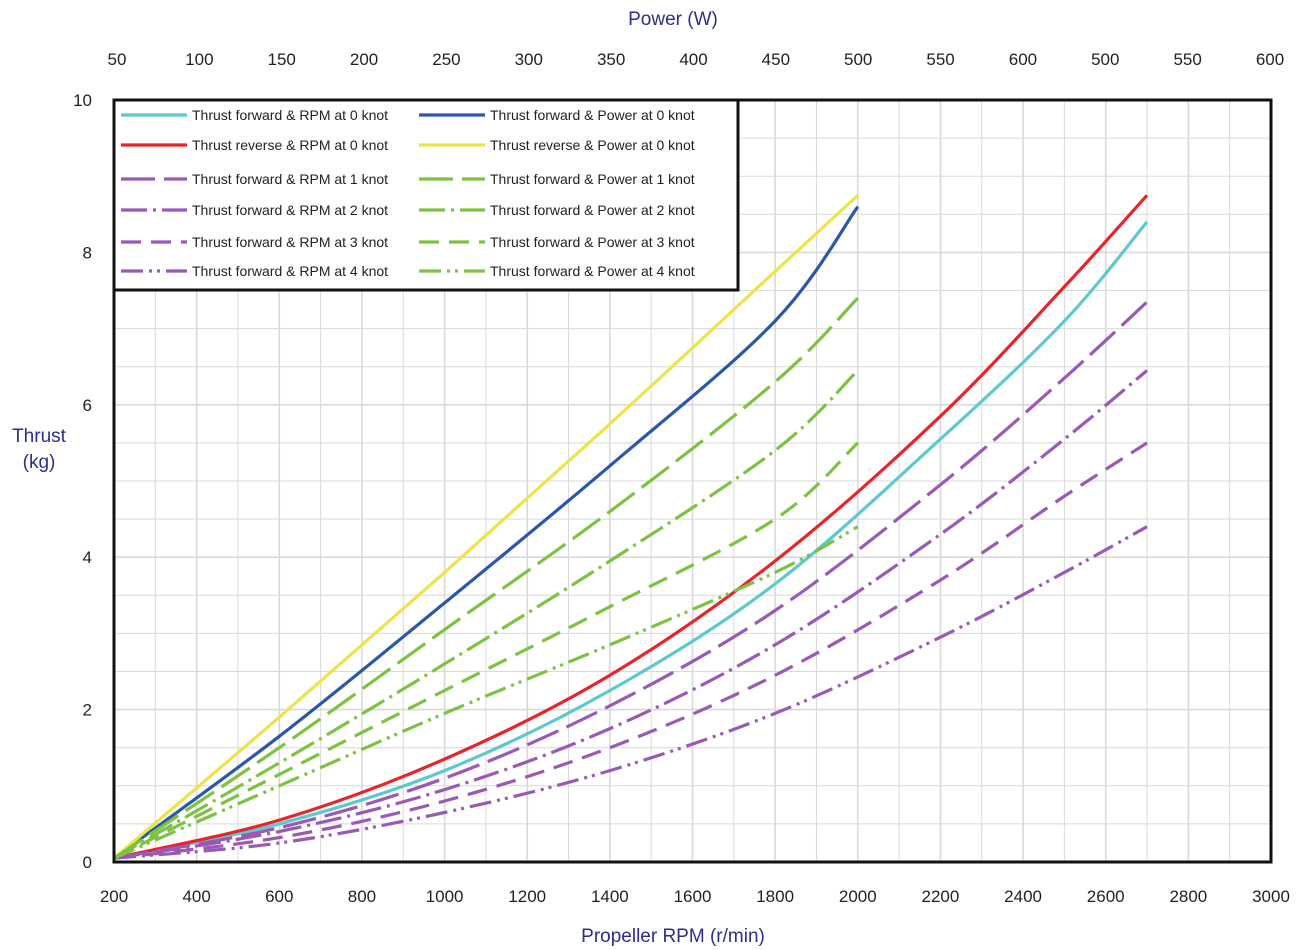 This screenshot has width=1298, height=950. What do you see at coordinates (87, 405) in the screenshot?
I see `y-tick-label: 6` at bounding box center [87, 405].